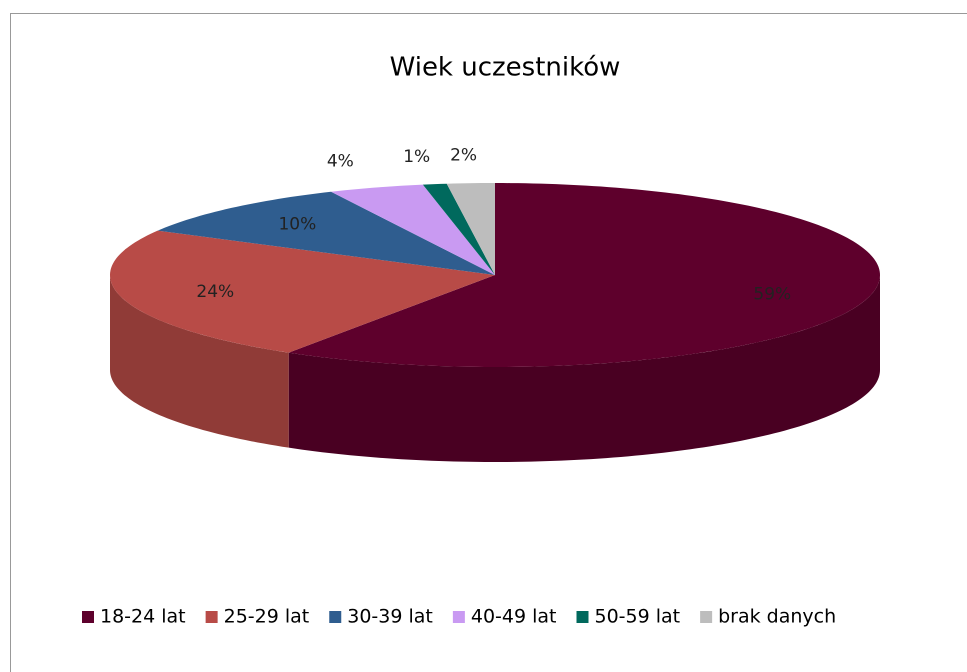 Image resolution: width=967 pixels, height=672 pixels. Describe the element at coordinates (143, 617) in the screenshot. I see `legend-label: 18-24 lat` at that location.